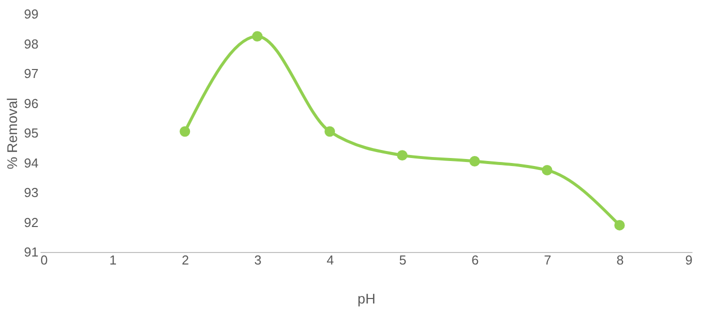 This screenshot has width=702, height=314. What do you see at coordinates (31, 73) in the screenshot?
I see `y-tick-label: 97` at bounding box center [31, 73].